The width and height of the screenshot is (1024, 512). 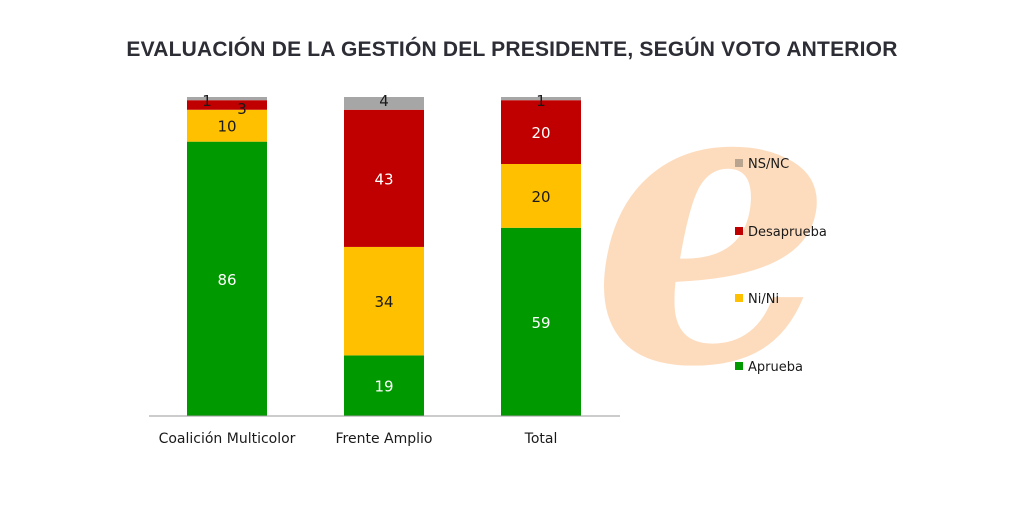 What do you see at coordinates (787, 232) in the screenshot?
I see `legend-label: Desaprueba` at bounding box center [787, 232].